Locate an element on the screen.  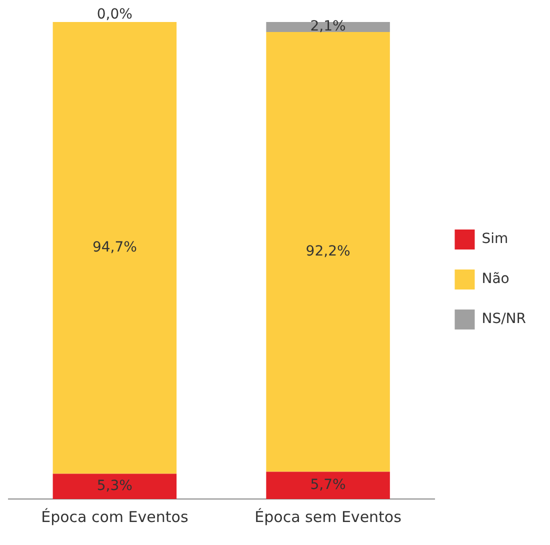
x-tick-label: Época sem Eventos is located at coordinates (328, 517).